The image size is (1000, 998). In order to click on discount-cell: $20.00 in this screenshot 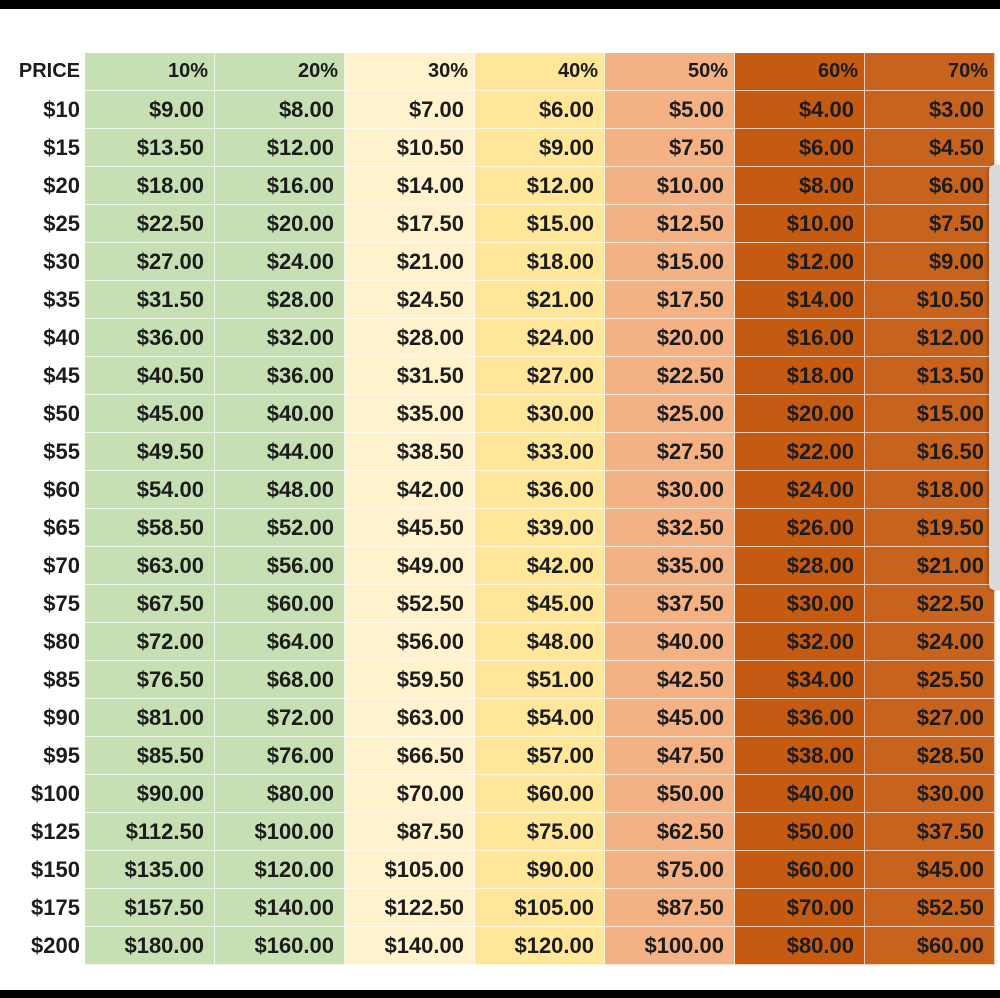, I will do `click(800, 414)`.